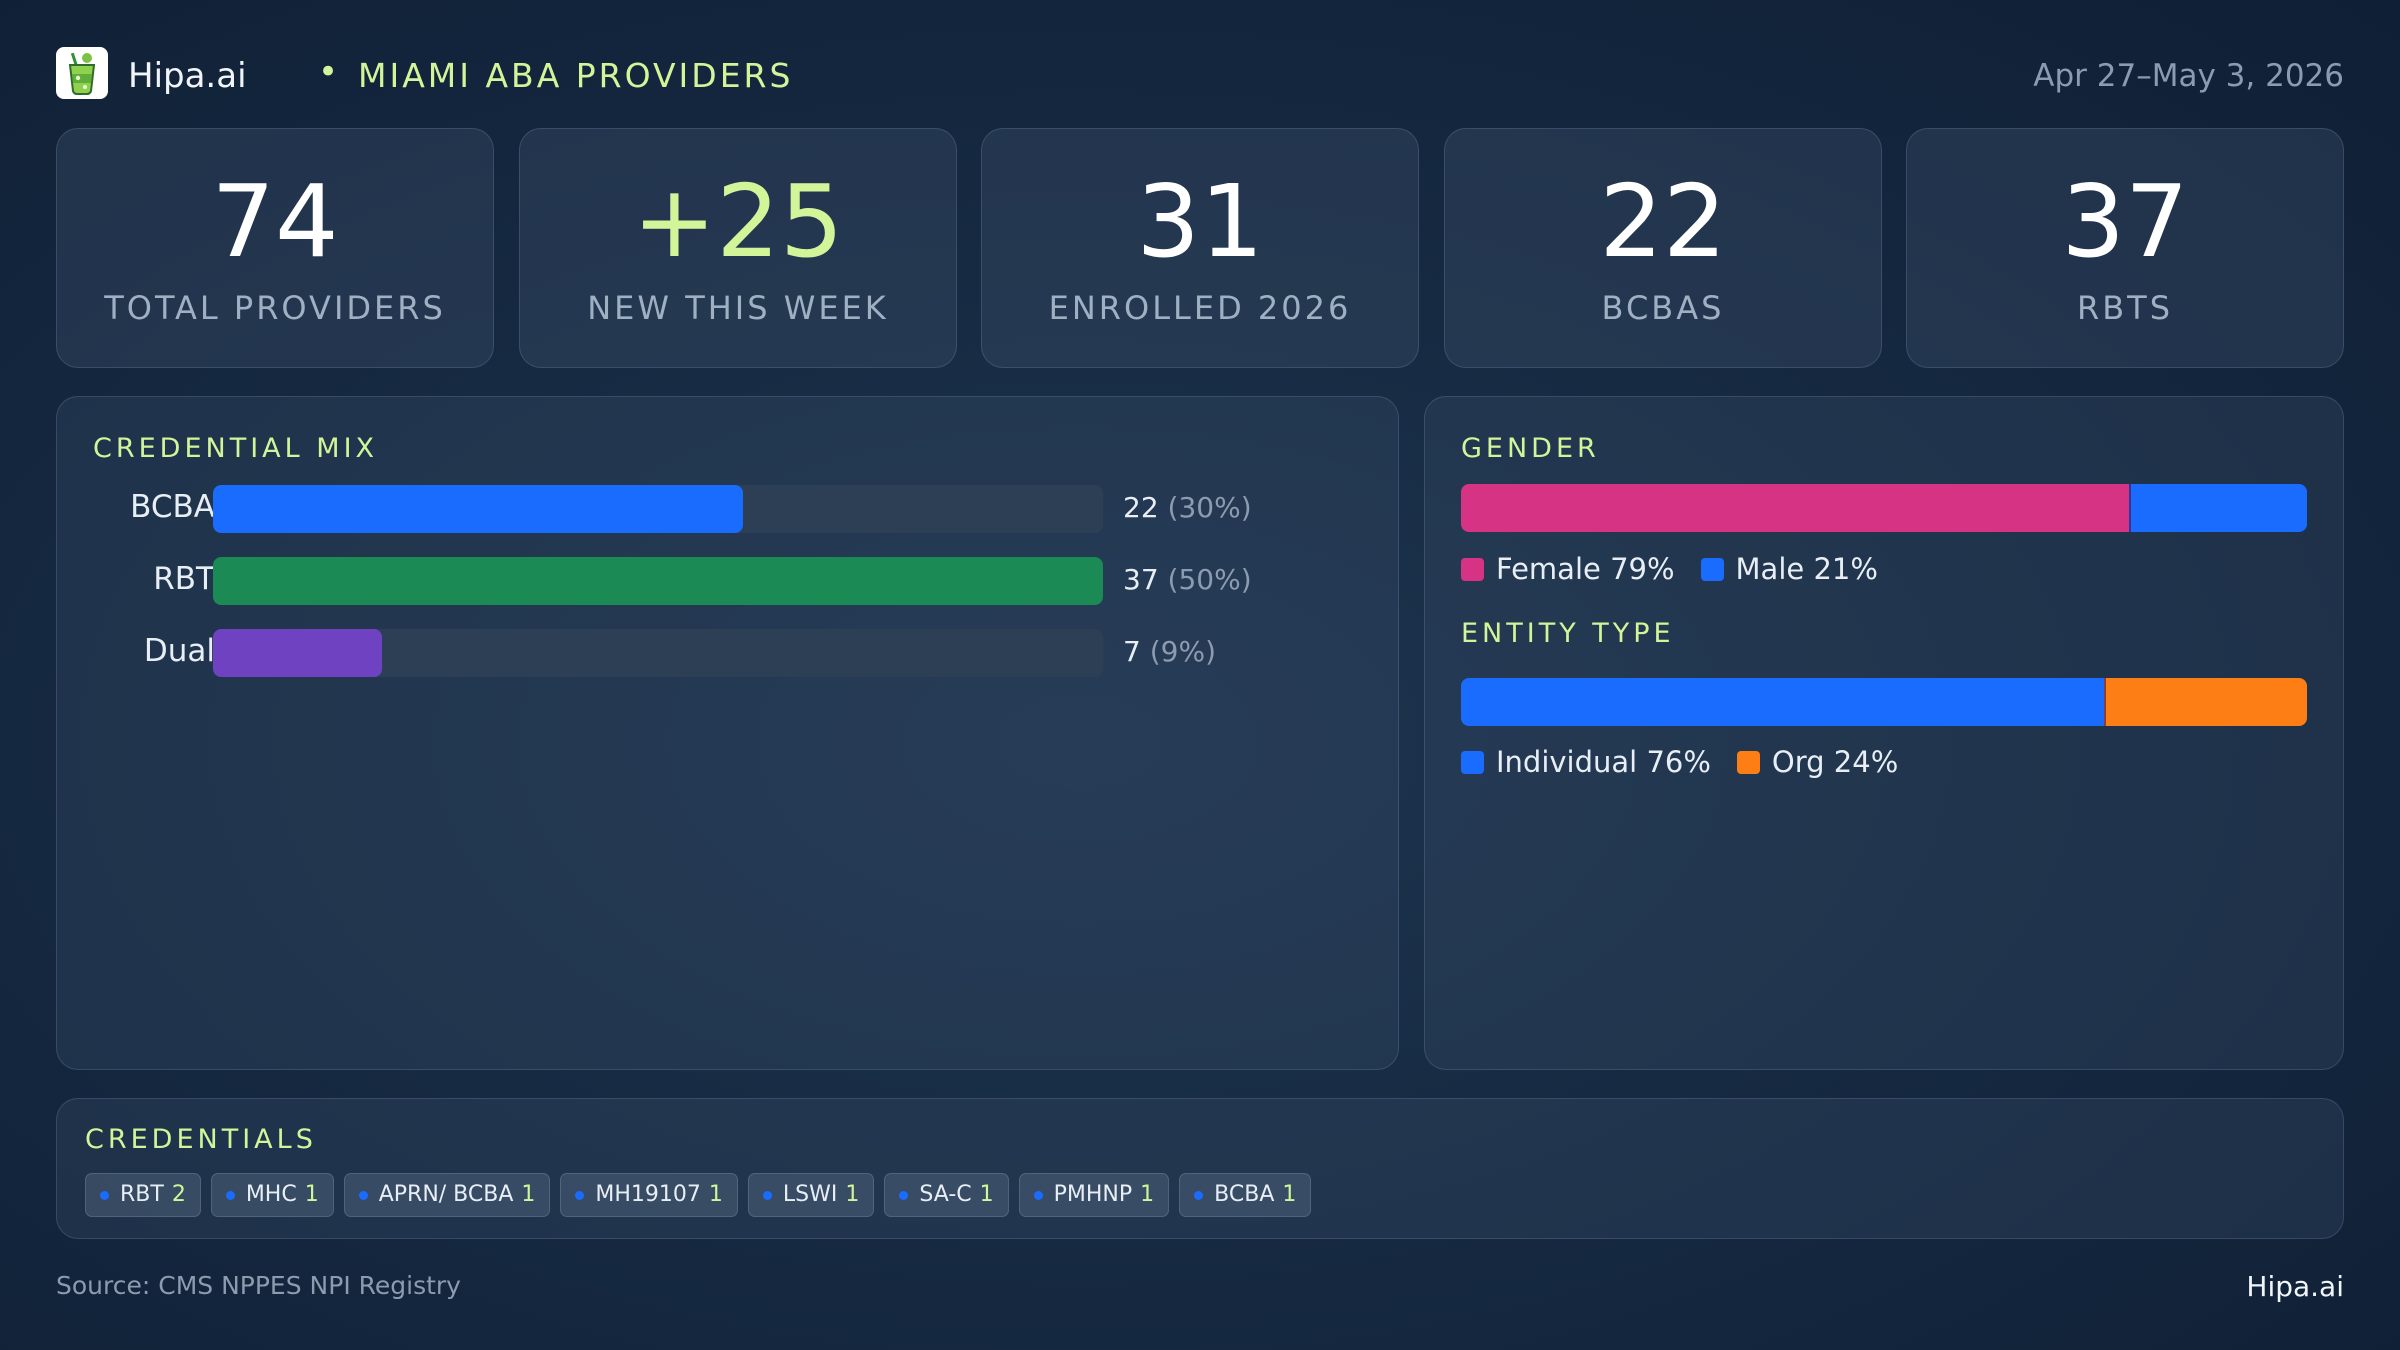  I want to click on mix-row-dual: Dual 7 (9%), so click(727, 653).